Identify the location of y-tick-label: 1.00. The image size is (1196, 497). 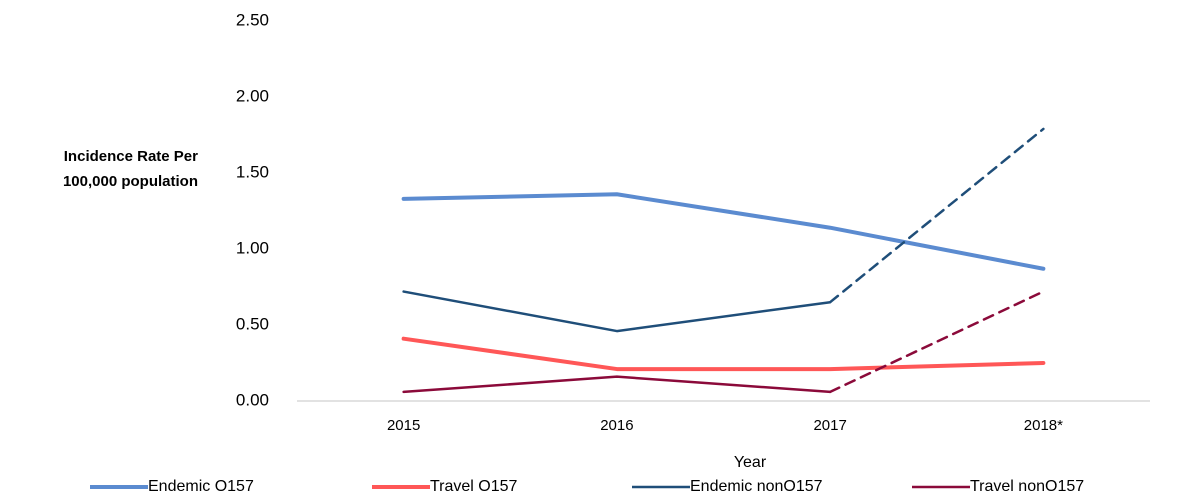
(252, 247).